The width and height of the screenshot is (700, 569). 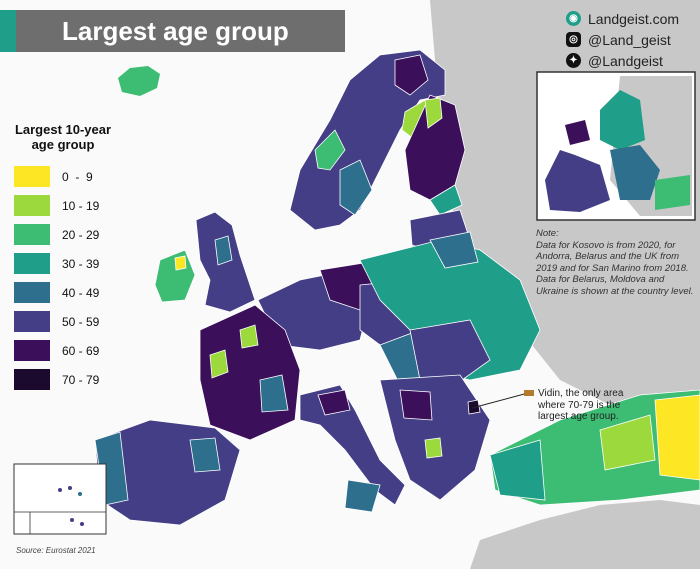 I want to click on eastern-europe, so click(x=450, y=308).